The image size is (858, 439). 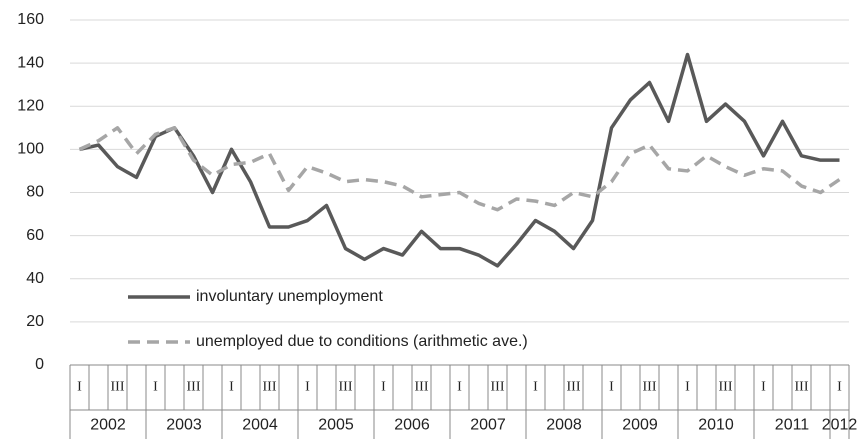 What do you see at coordinates (35, 321) in the screenshot?
I see `y-tick-label: 20` at bounding box center [35, 321].